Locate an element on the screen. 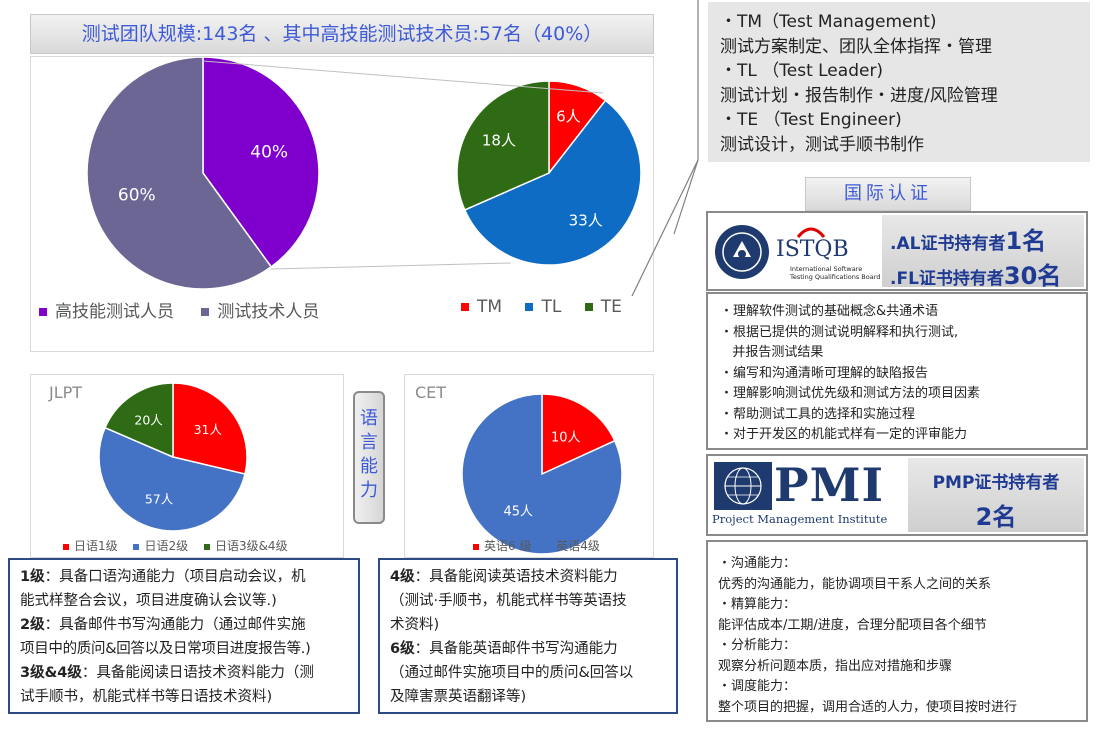 This screenshot has height=737, width=1106. legend-item-tech: 测试技术人员 is located at coordinates (260, 312).